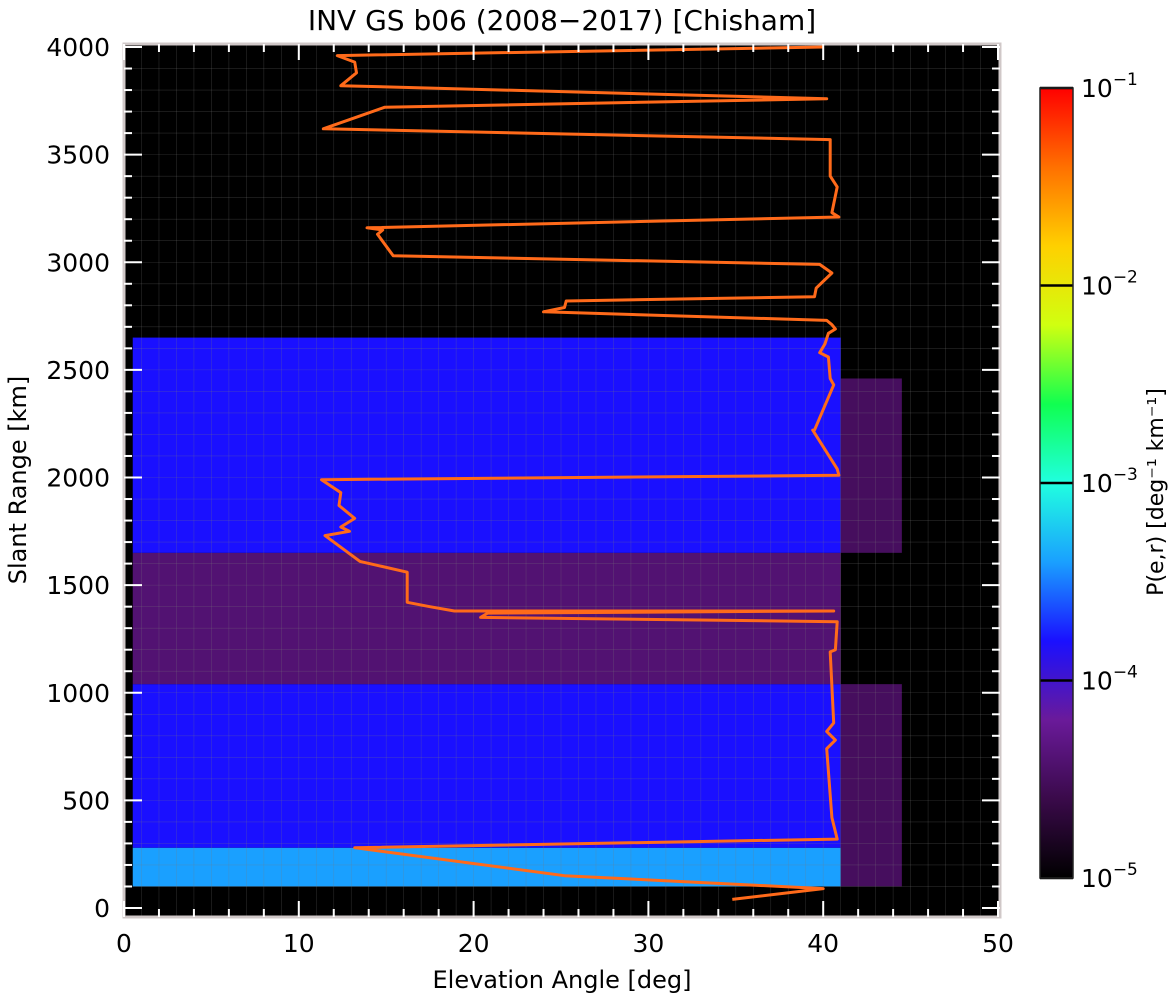 The width and height of the screenshot is (1172, 1000). I want to click on colorbar-tick-label: 10⁻⁴, so click(1109, 679).